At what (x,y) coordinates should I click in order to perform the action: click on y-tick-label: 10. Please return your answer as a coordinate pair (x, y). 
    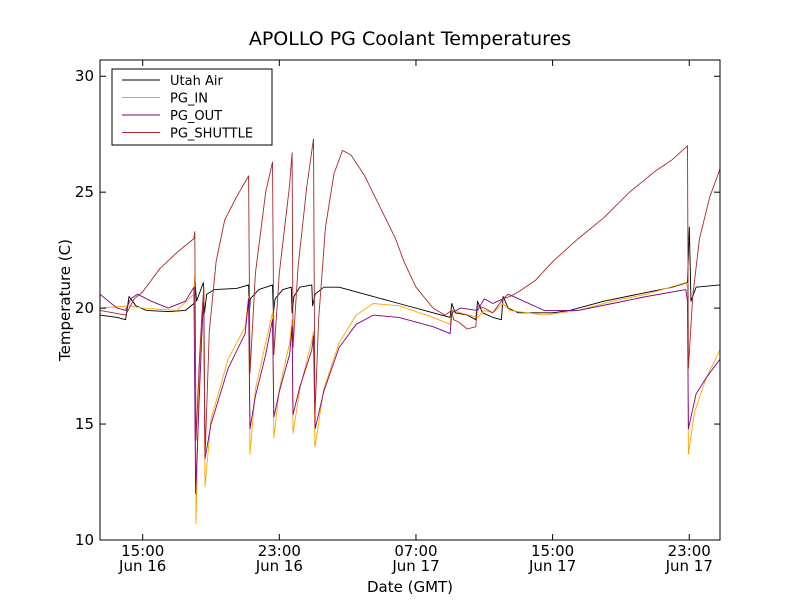
    Looking at the image, I should click on (84, 540).